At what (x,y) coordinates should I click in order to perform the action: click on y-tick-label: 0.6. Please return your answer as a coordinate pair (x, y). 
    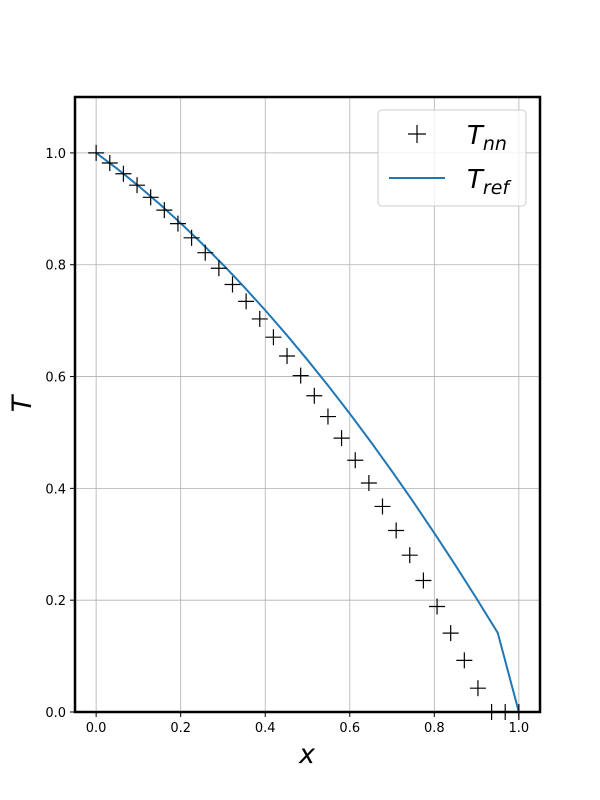
    Looking at the image, I should click on (55, 378).